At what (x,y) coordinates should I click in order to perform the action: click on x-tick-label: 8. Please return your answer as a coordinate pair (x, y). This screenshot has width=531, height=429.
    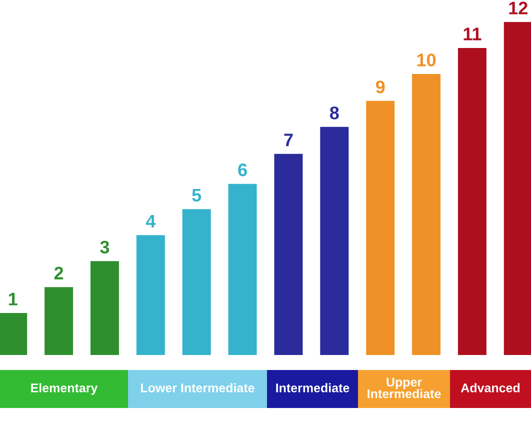
    Looking at the image, I should click on (334, 113).